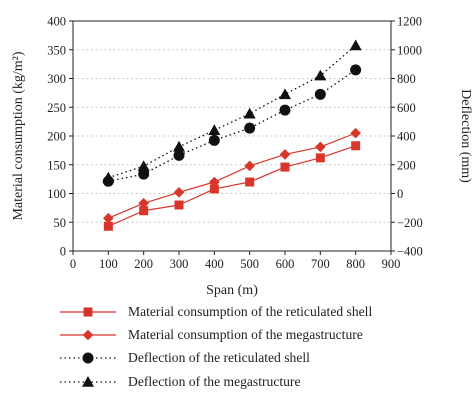 The width and height of the screenshot is (474, 406). Describe the element at coordinates (56, 165) in the screenshot. I see `y-tick-label: 150` at that location.